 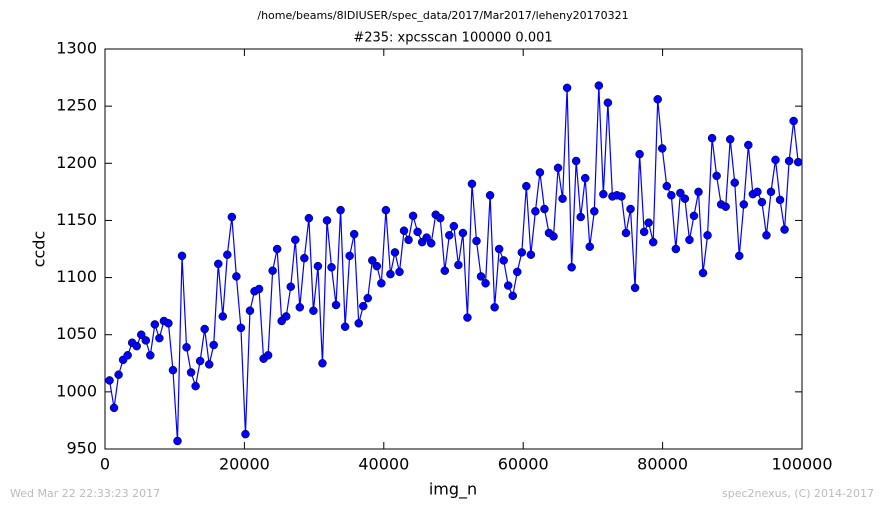 What do you see at coordinates (76, 162) in the screenshot?
I see `y-tick-label: 1200` at bounding box center [76, 162].